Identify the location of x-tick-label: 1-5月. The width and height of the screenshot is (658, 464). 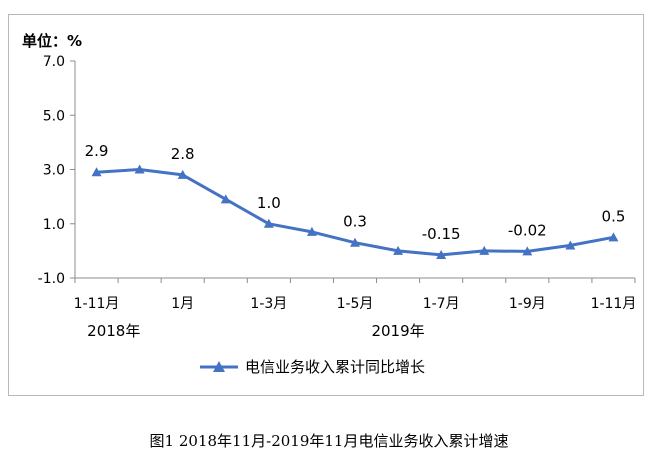
(355, 304).